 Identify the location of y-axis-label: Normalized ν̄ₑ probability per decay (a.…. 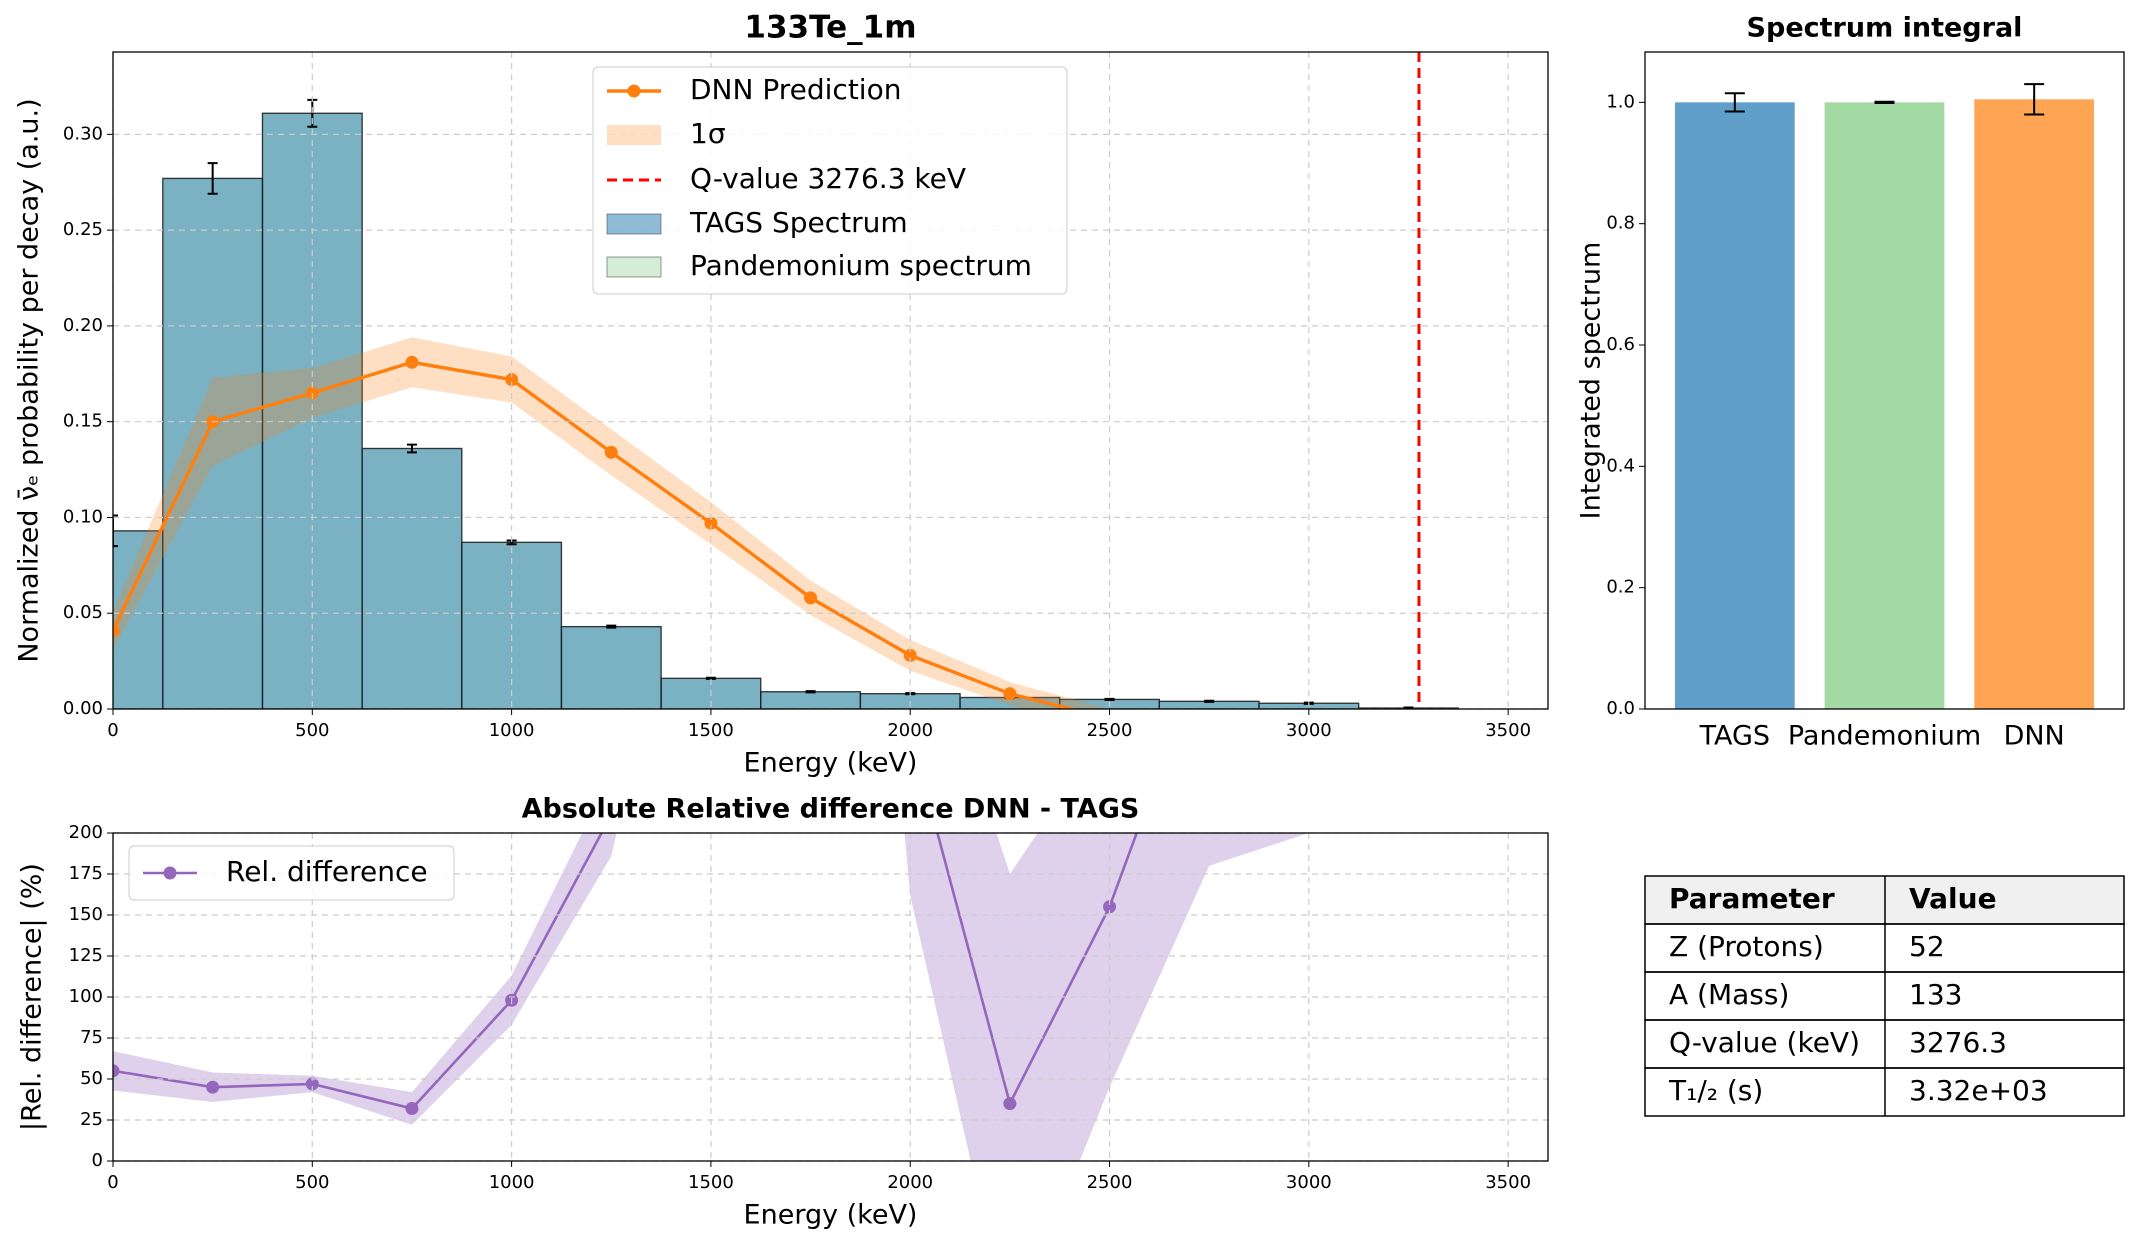
(29, 380).